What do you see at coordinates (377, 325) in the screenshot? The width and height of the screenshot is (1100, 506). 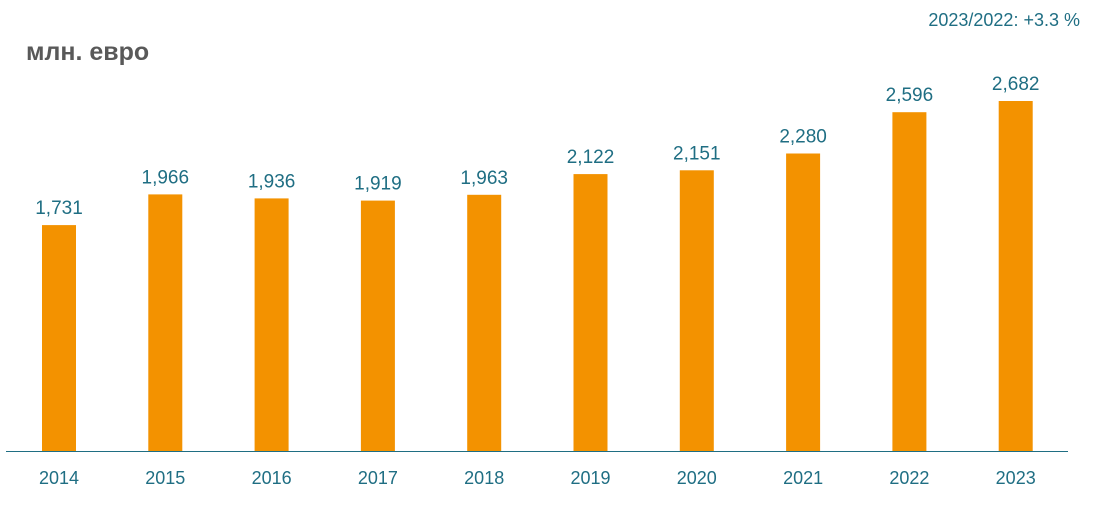 I see `bar-2017` at bounding box center [377, 325].